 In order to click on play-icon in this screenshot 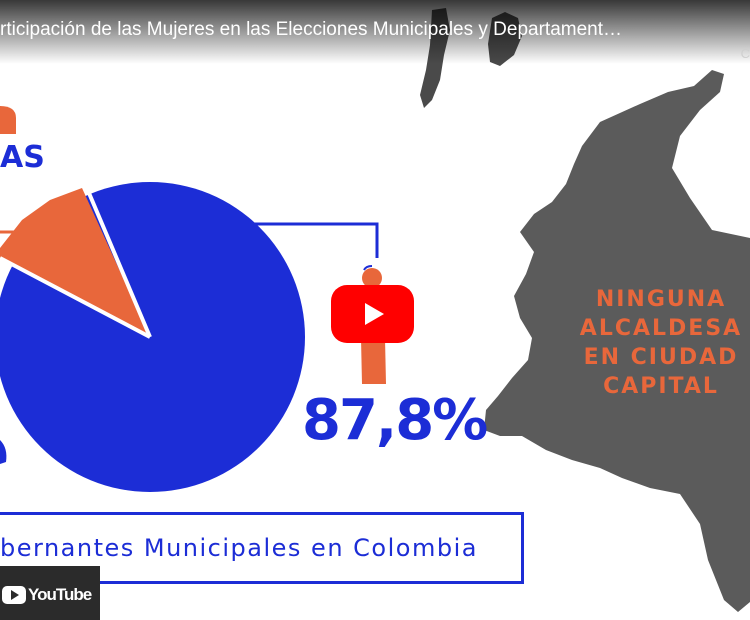, I will do `click(374, 314)`.